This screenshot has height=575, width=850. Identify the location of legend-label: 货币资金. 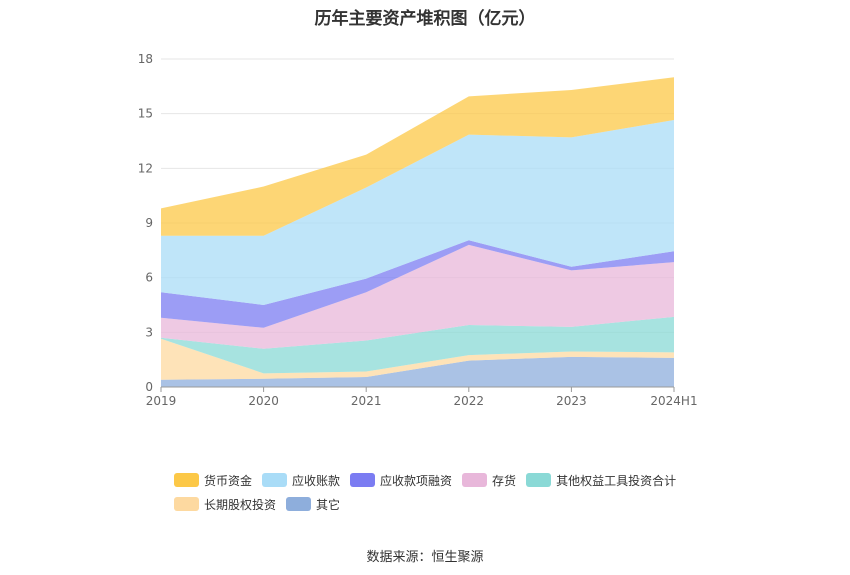
(228, 480).